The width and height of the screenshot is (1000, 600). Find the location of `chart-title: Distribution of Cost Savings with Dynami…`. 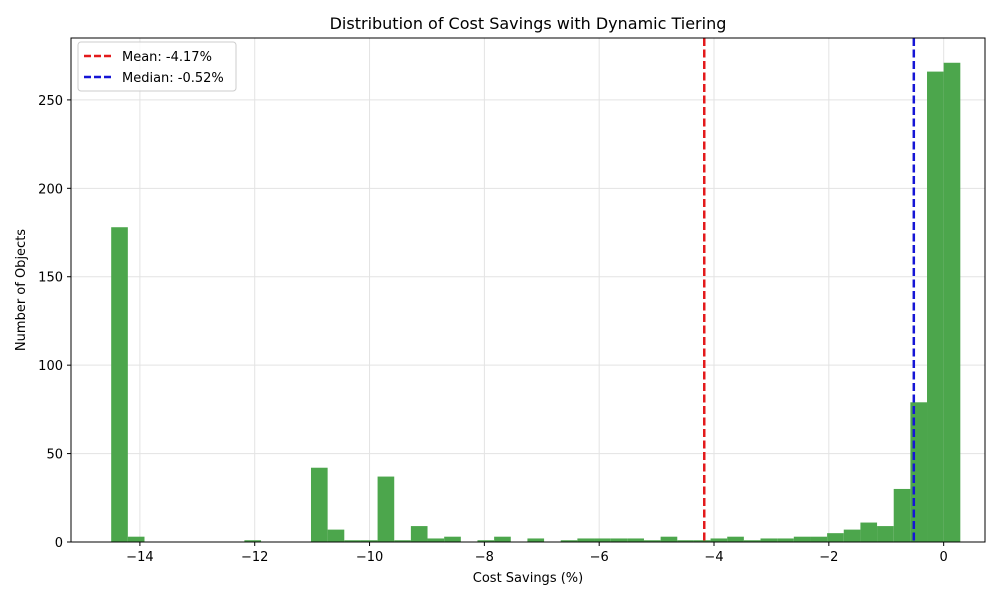

chart-title: Distribution of Cost Savings with Dynami… is located at coordinates (528, 23).